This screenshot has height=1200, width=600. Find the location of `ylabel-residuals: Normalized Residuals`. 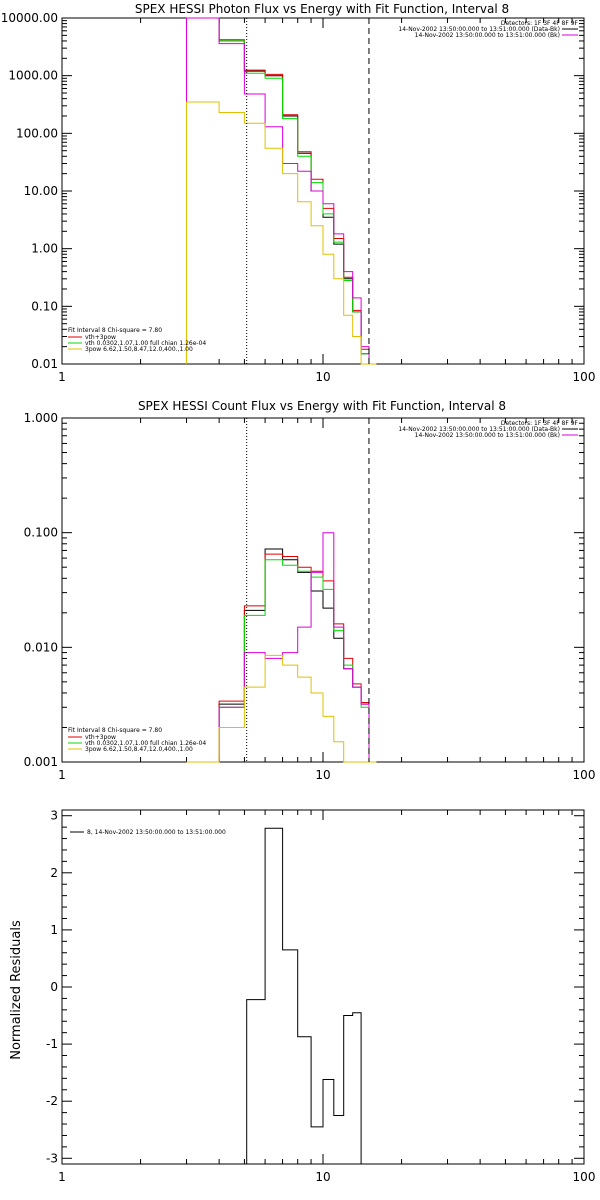

ylabel-residuals: Normalized Residuals is located at coordinates (16, 990).